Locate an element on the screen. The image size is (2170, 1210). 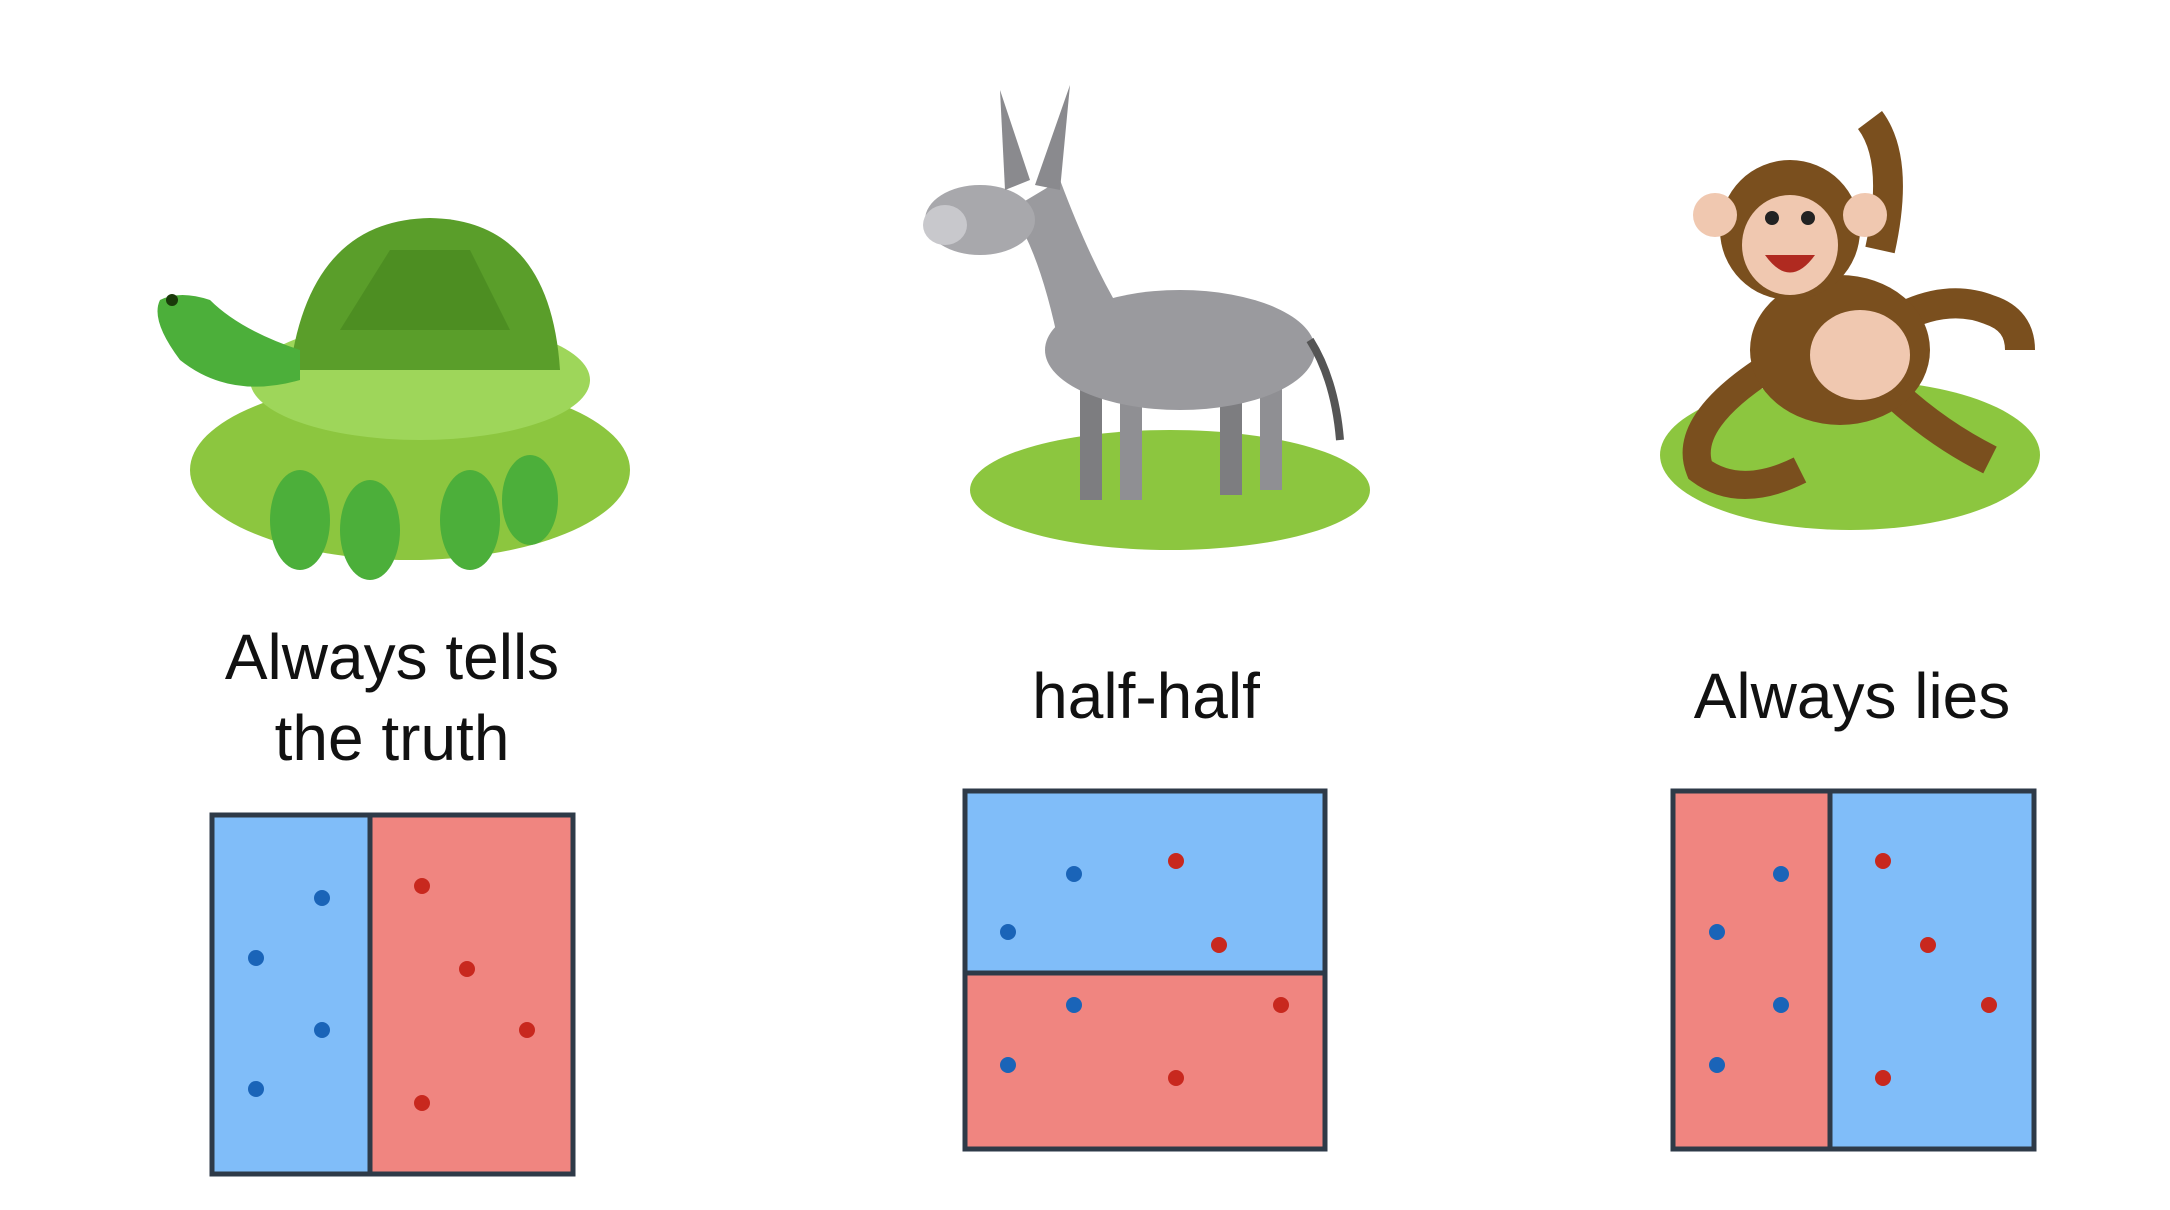
label: Always tells the truth is located at coordinates (392, 697).